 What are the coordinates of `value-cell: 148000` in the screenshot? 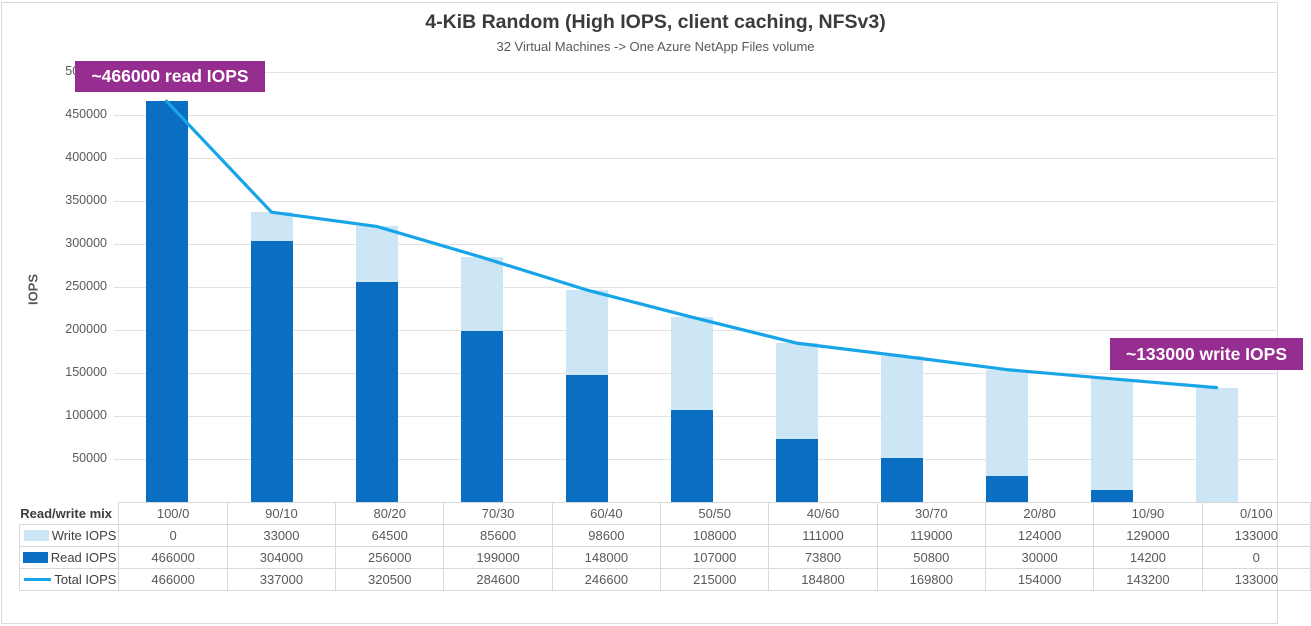 It's located at (606, 557).